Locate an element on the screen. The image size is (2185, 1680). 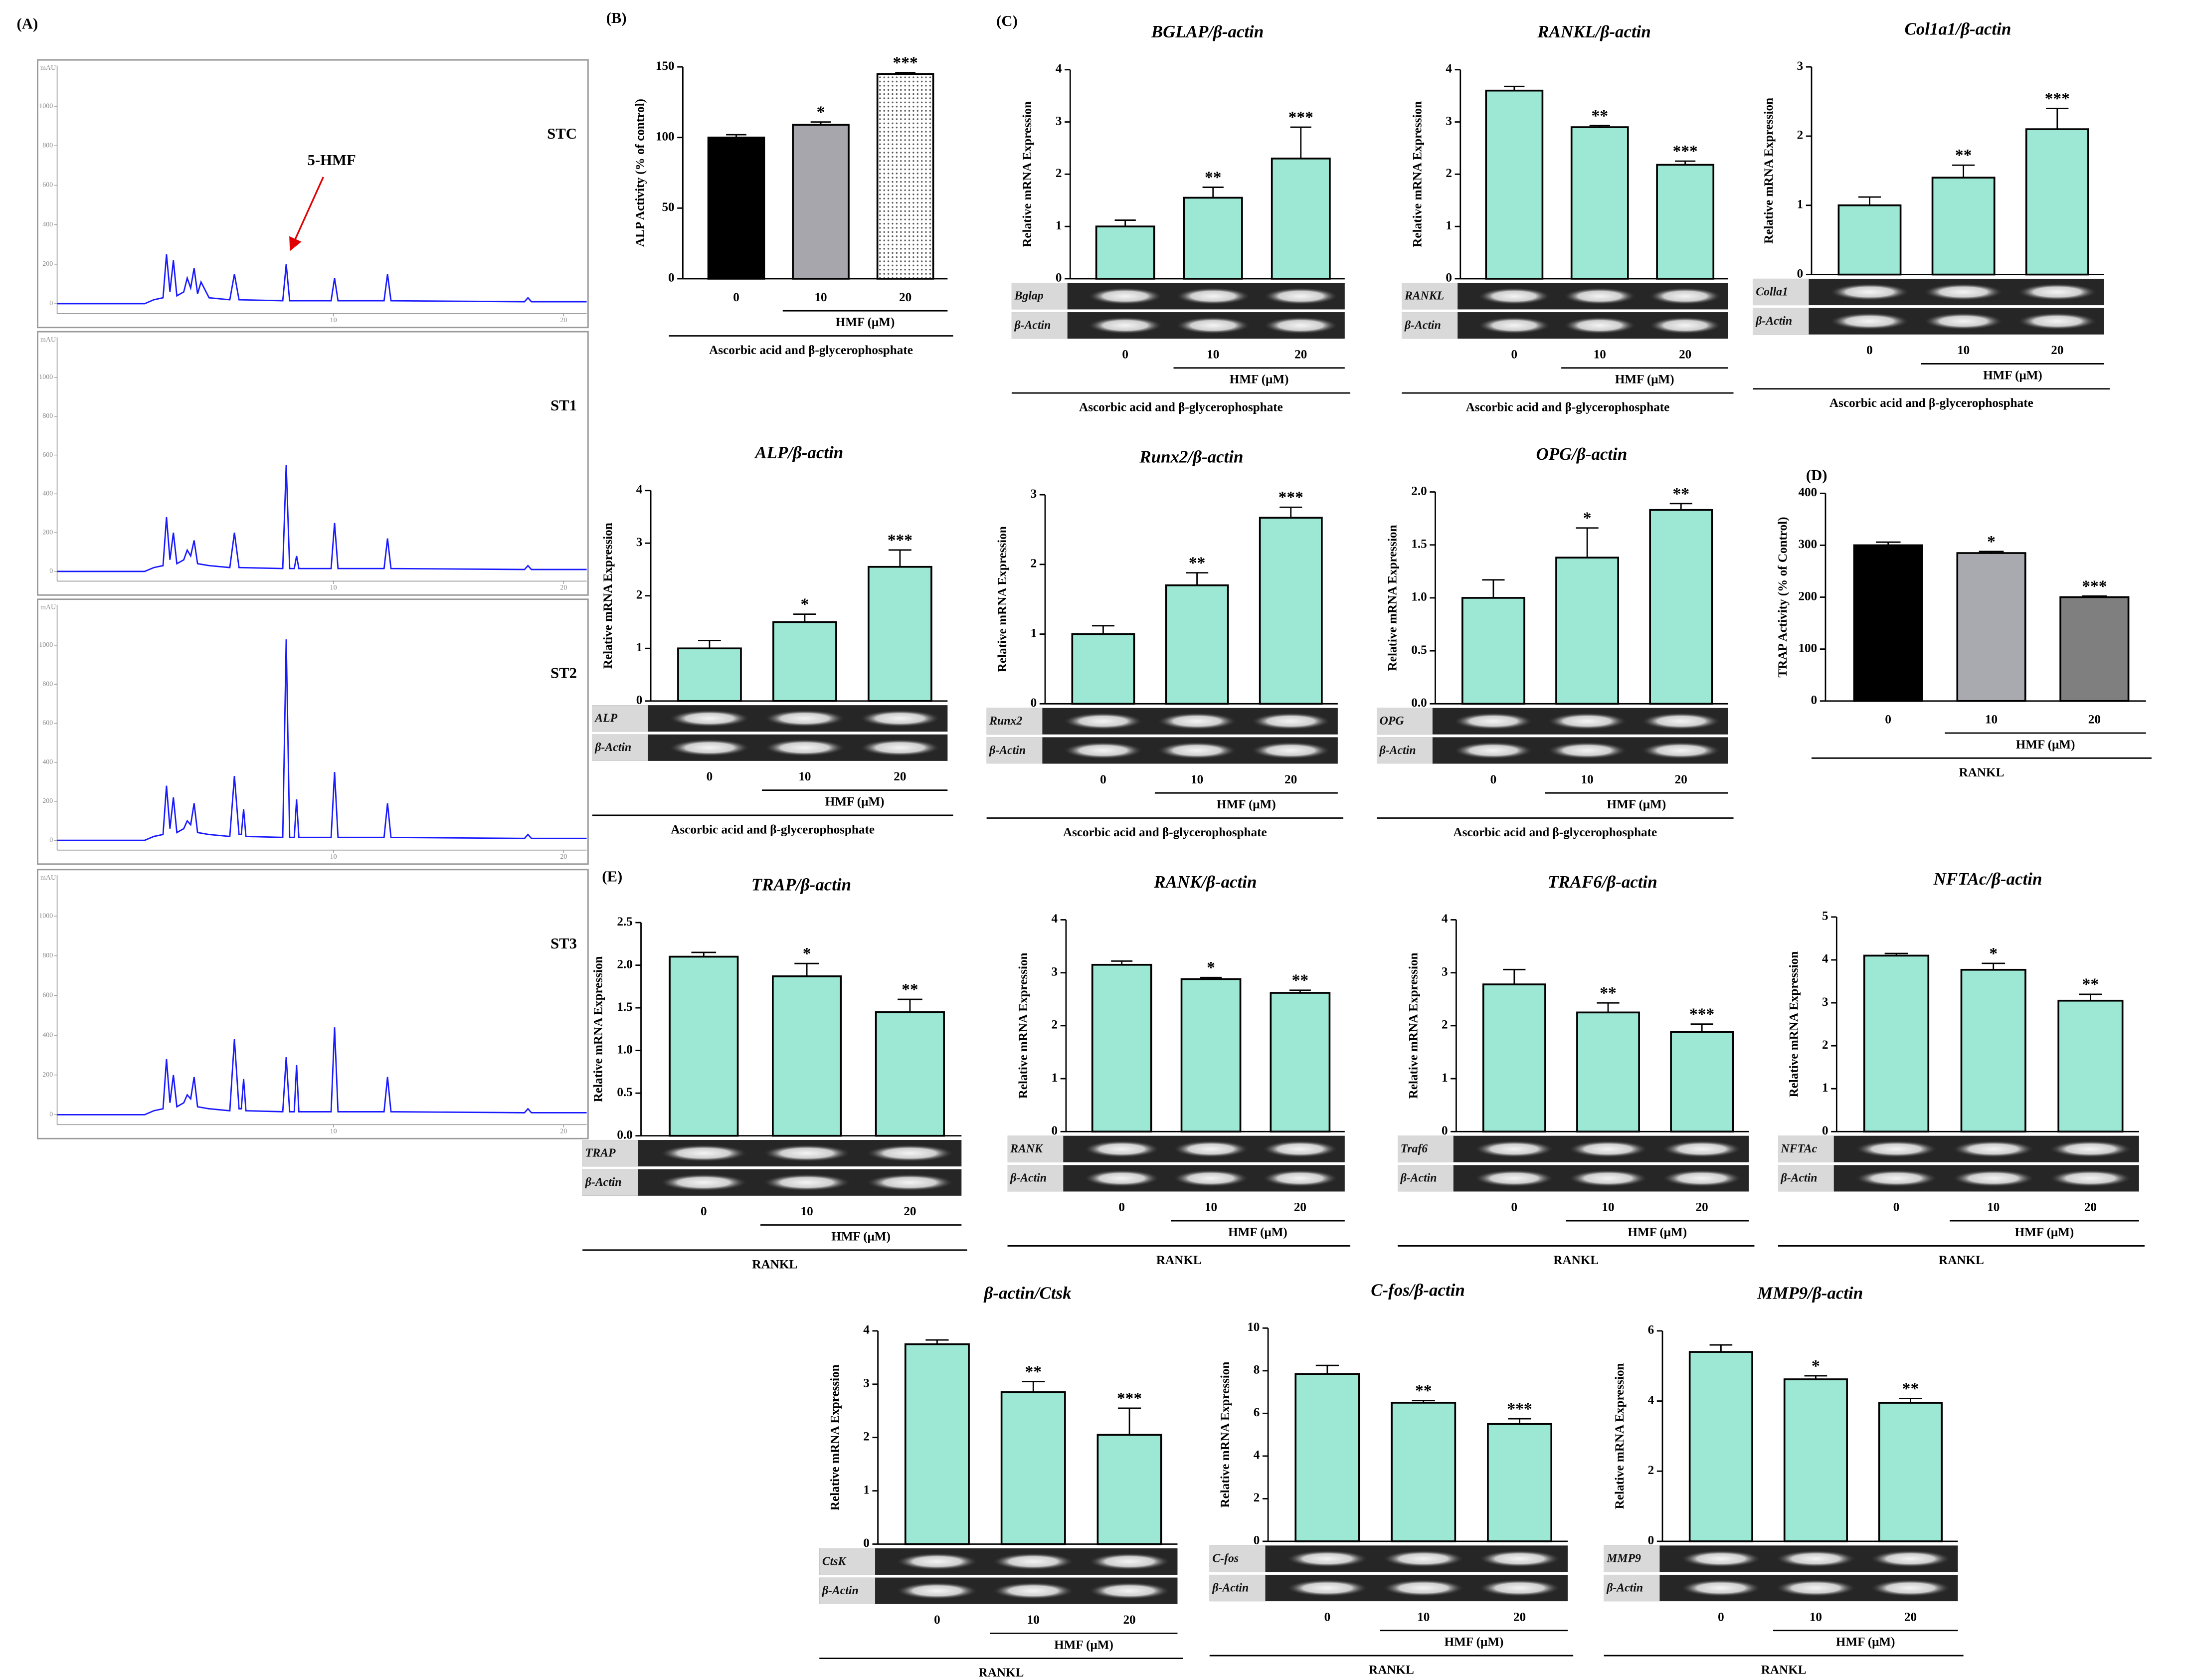
gel-label: NFTAc is located at coordinates (1799, 1148).